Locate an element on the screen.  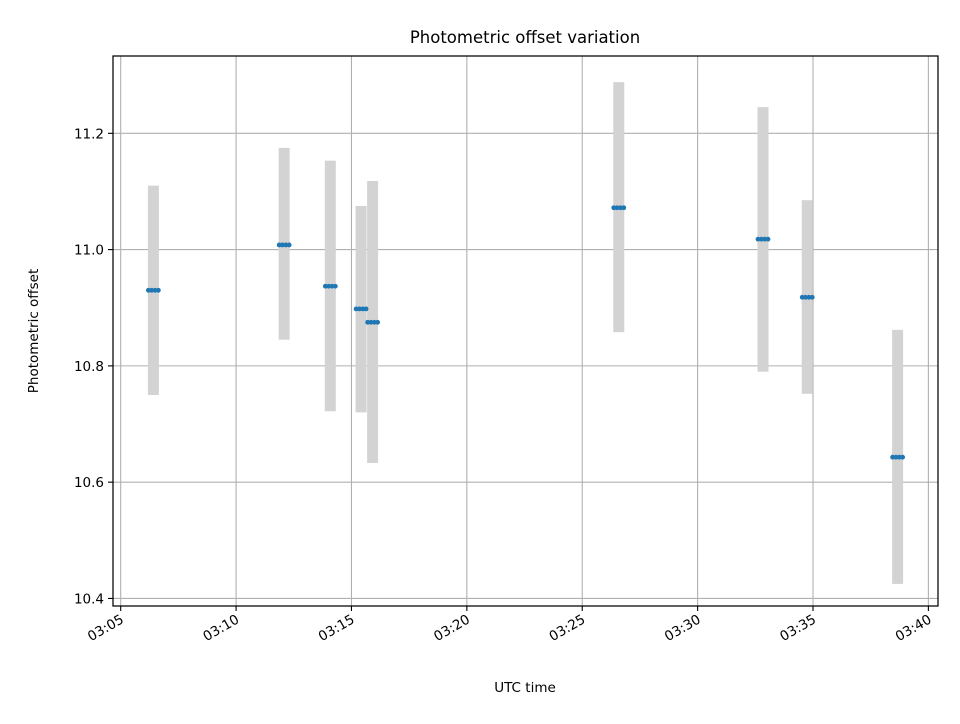
y-axis-ticks: 10.4 10.6 10.8 11.0 11.2 is located at coordinates (93, 366).